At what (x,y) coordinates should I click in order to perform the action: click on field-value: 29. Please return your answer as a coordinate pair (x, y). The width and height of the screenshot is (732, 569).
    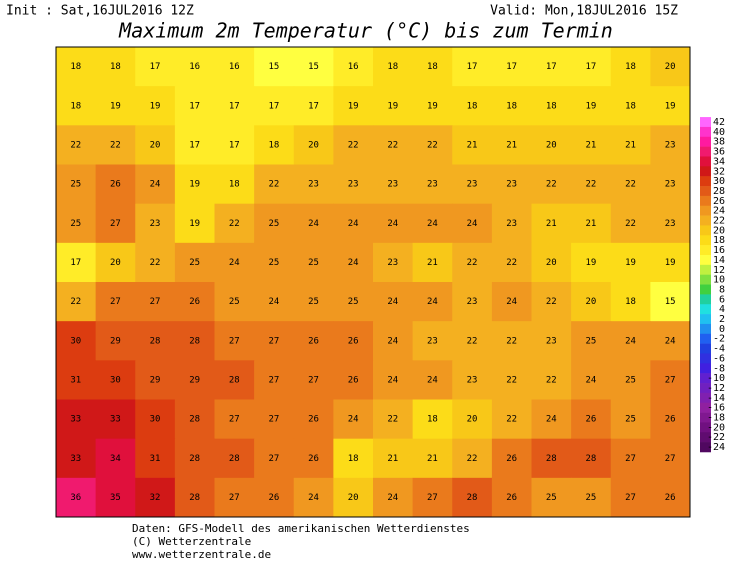
    Looking at the image, I should click on (155, 380).